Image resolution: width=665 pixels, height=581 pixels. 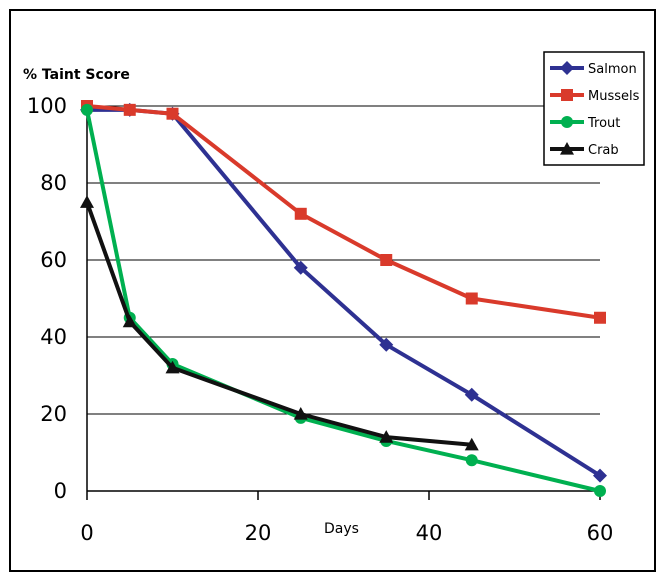 I want to click on y-tick-label-40: 40, so click(x=53, y=337).